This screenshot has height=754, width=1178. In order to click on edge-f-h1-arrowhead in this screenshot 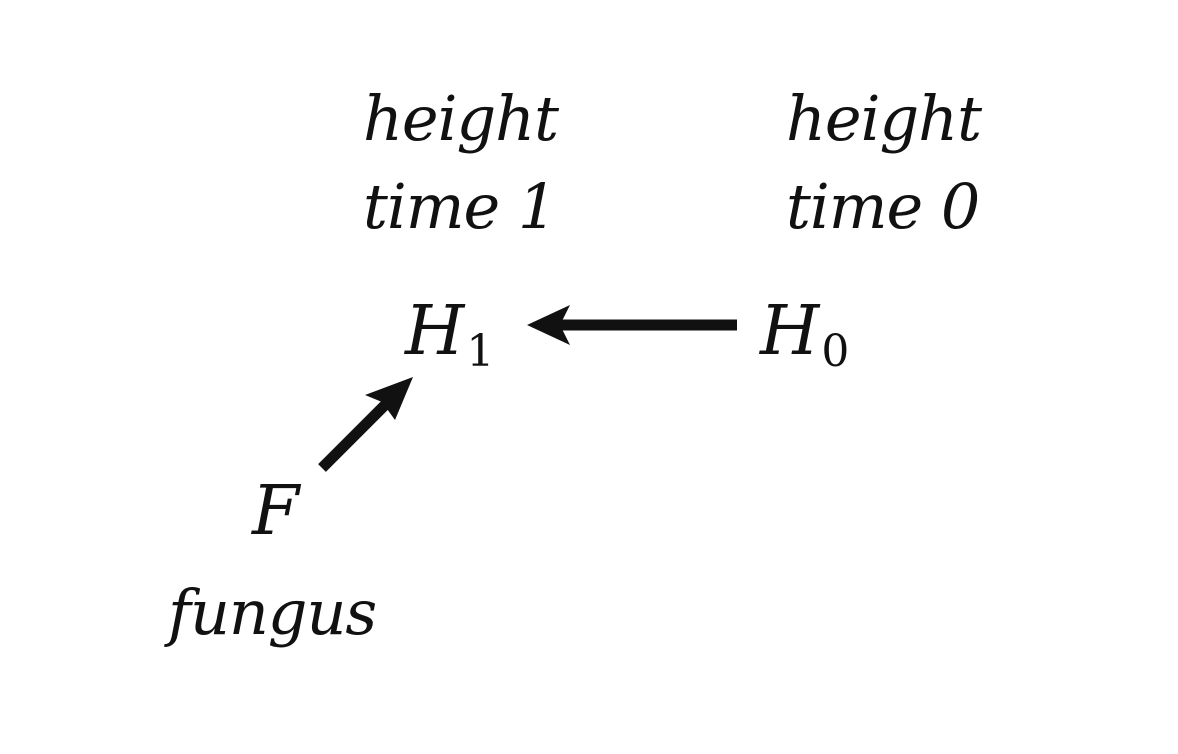, I will do `click(389, 398)`.